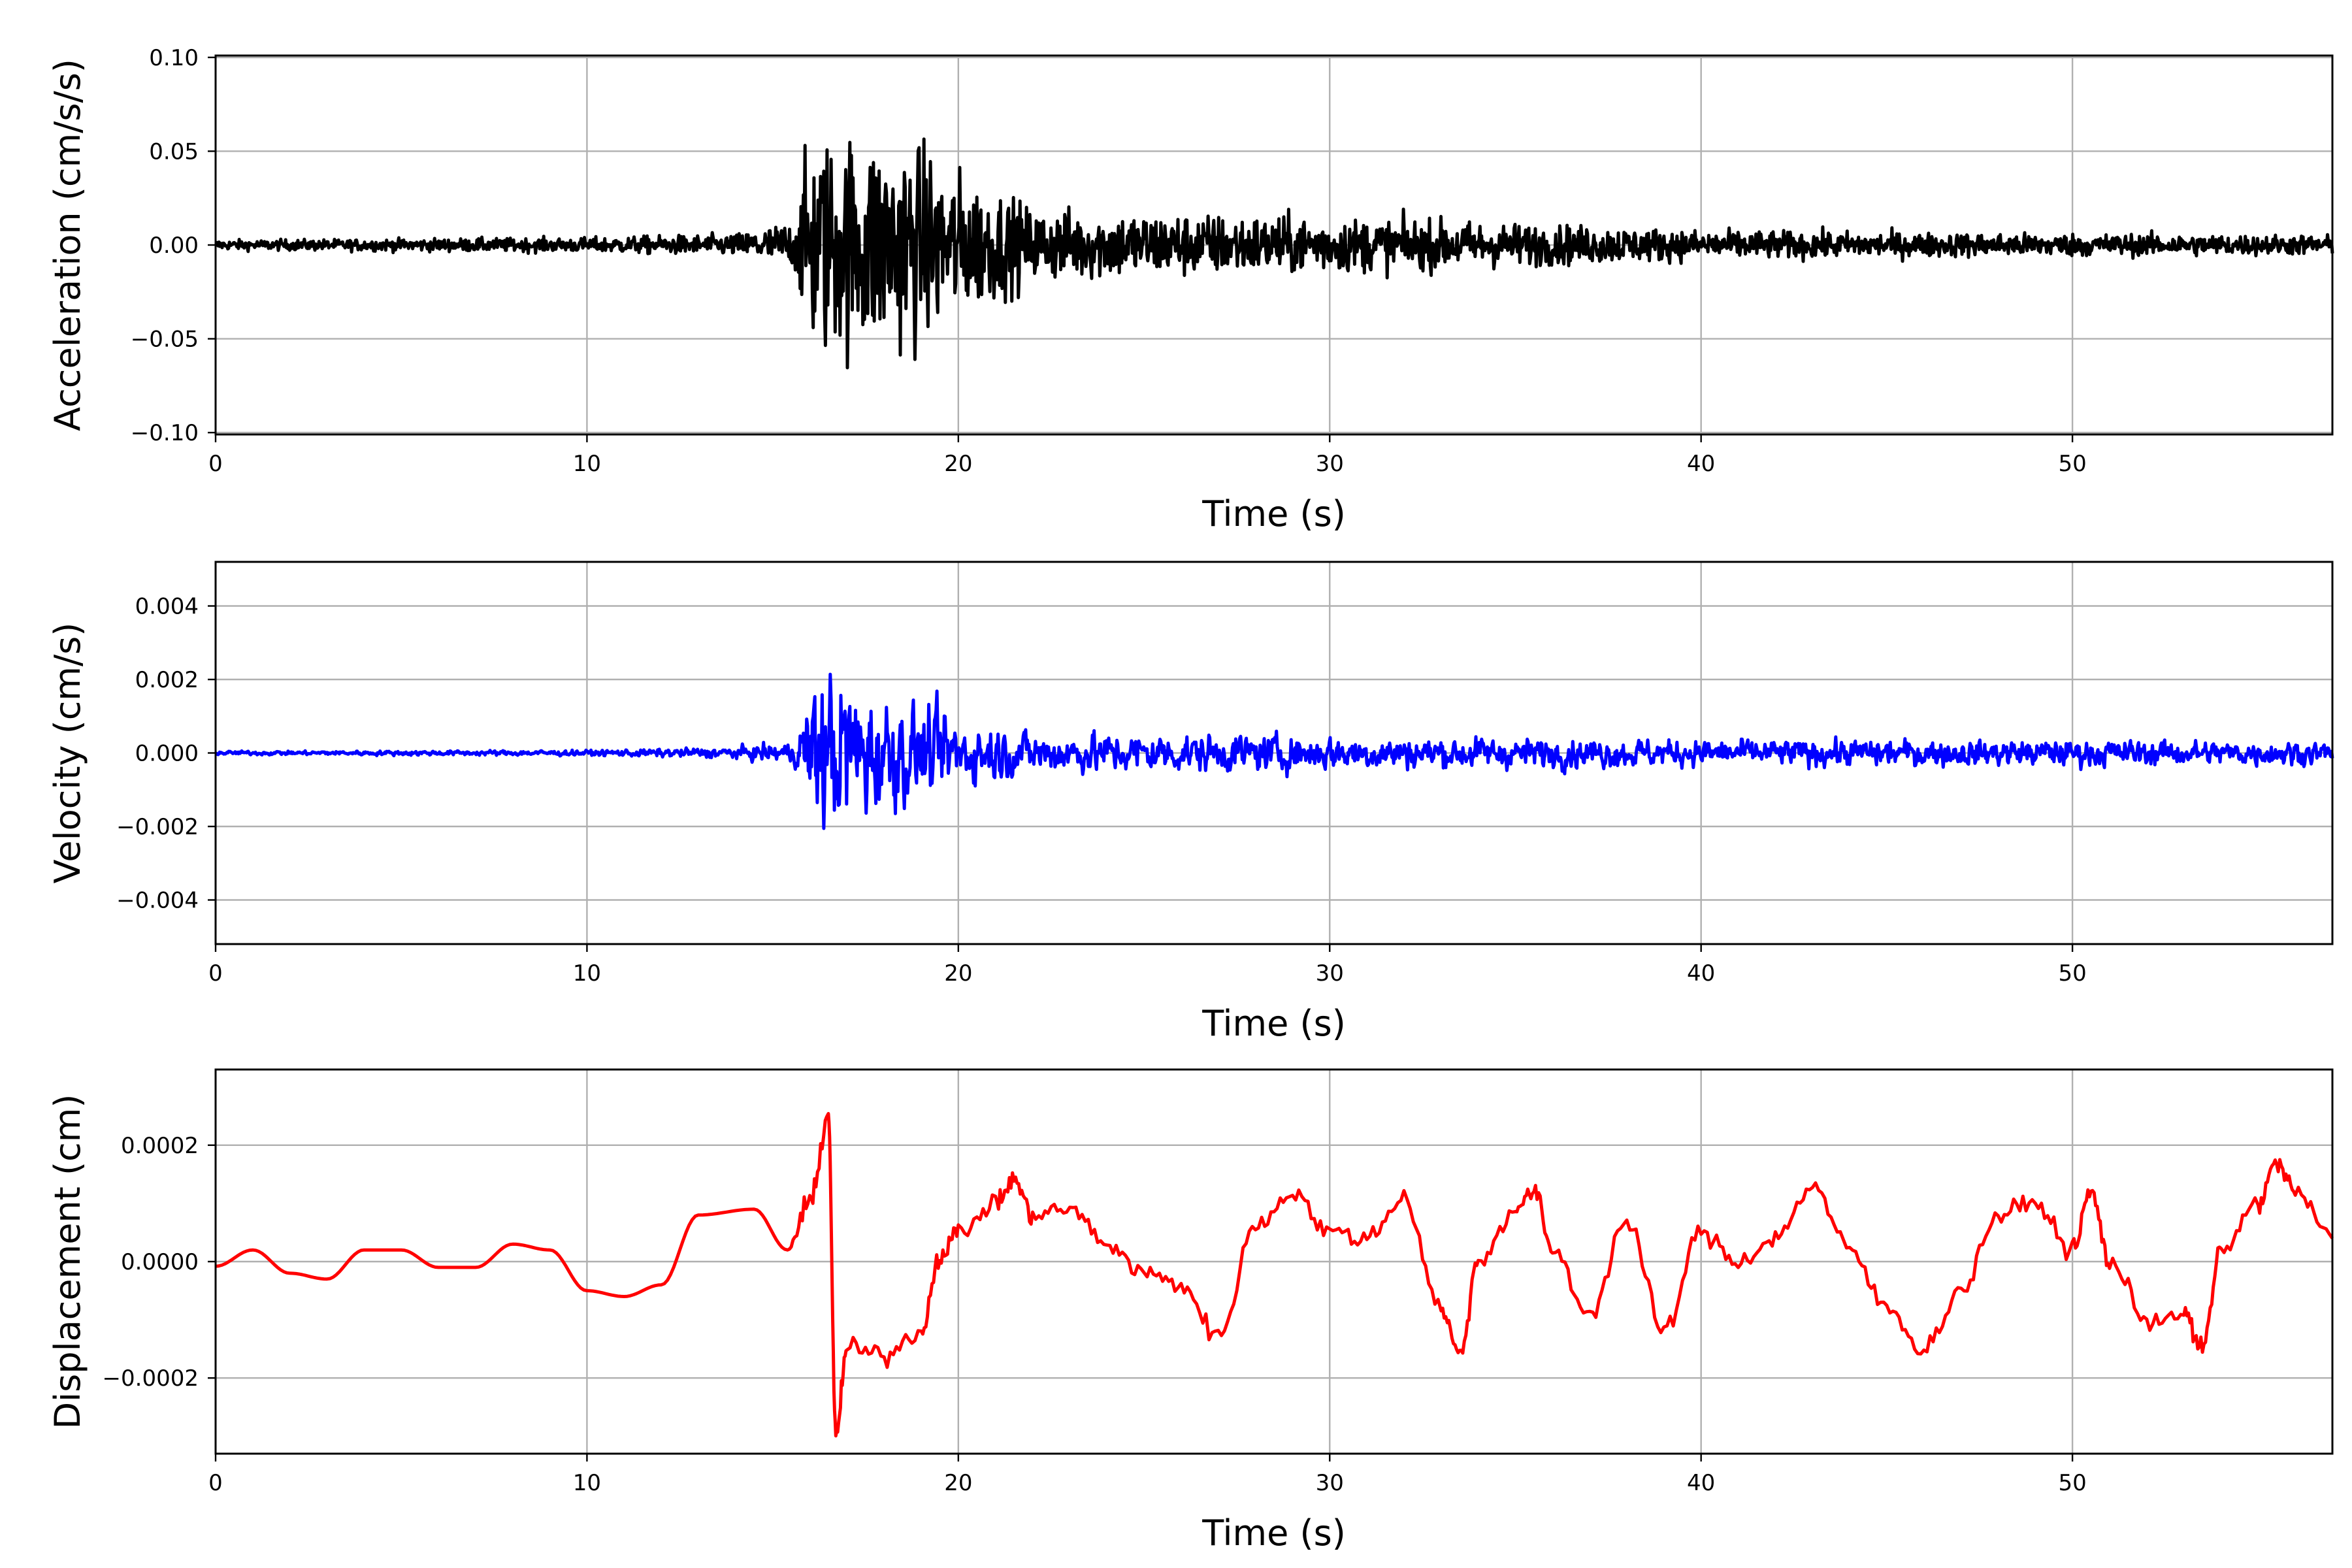  I want to click on displacement-ylabel: Displacement (cm), so click(67, 1261).